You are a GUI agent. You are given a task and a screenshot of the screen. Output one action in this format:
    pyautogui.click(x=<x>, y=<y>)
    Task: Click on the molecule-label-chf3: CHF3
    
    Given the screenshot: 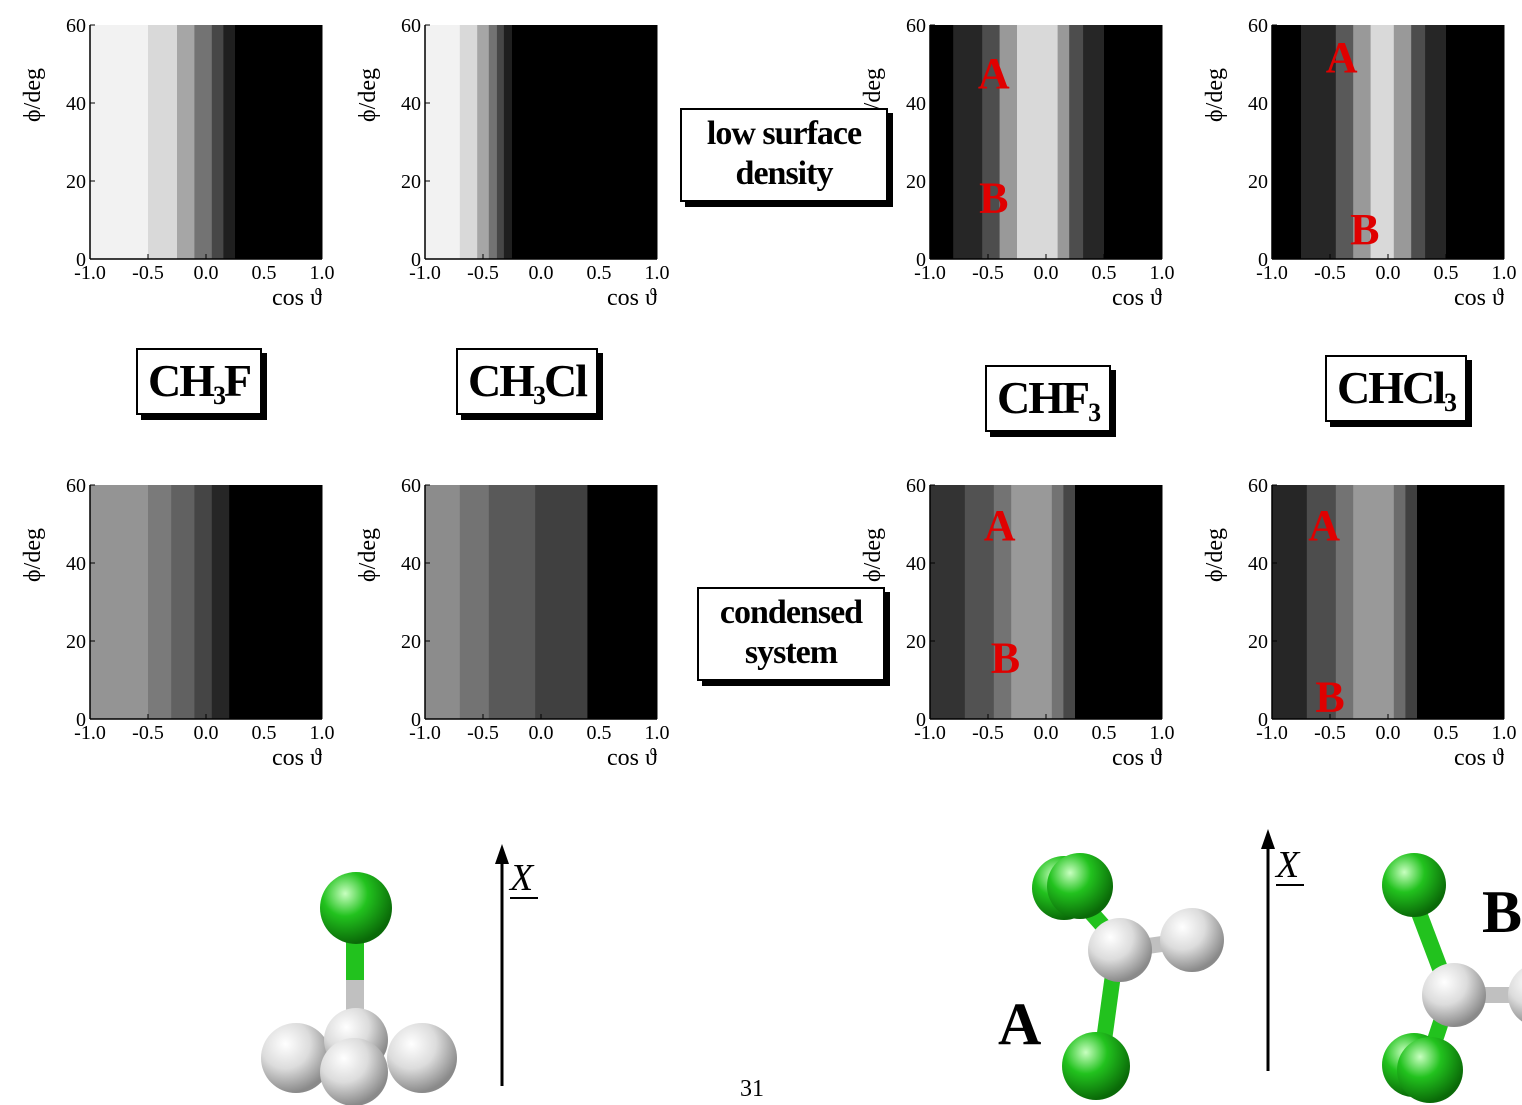 What is the action you would take?
    pyautogui.click(x=1048, y=398)
    